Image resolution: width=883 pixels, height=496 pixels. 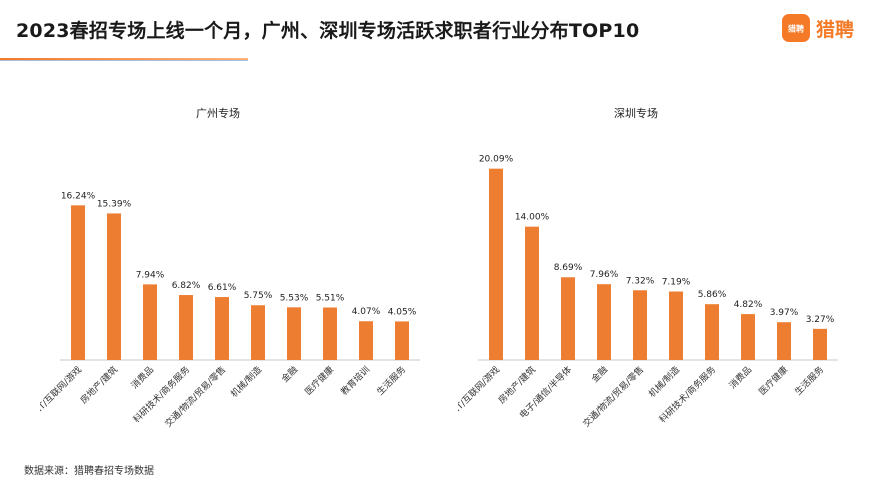 What do you see at coordinates (496, 160) in the screenshot?
I see `sz-bar-value-label: 20.09%` at bounding box center [496, 160].